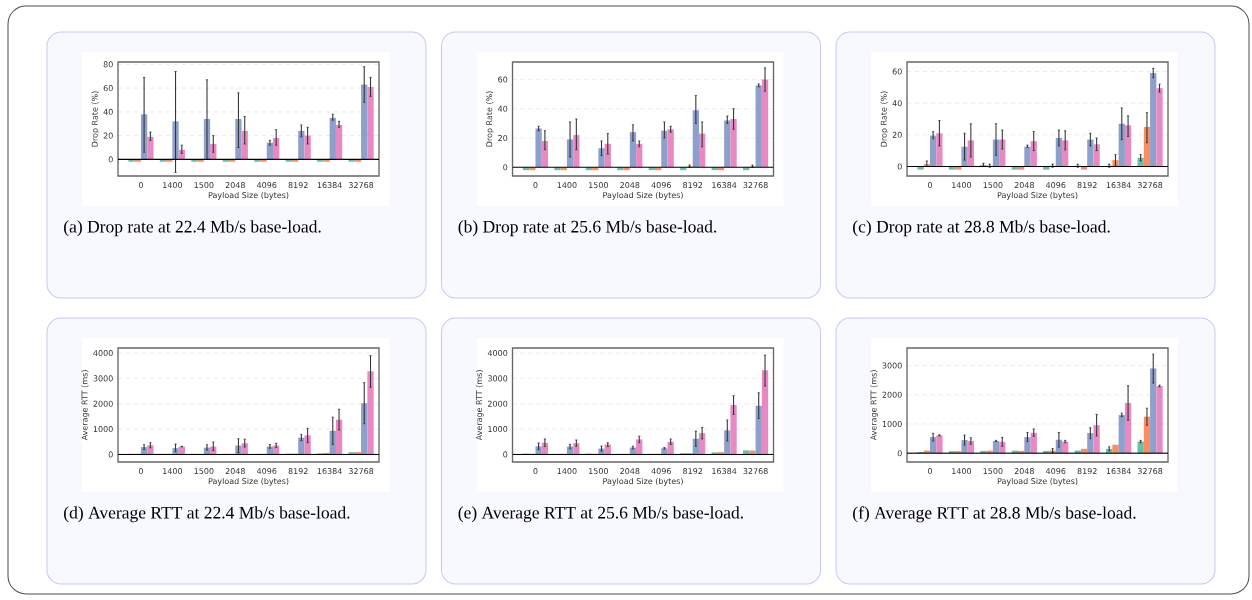  Describe the element at coordinates (994, 514) in the screenshot. I see `text: (f) Average RTT at 28.8 Mb/s base-load.` at that location.